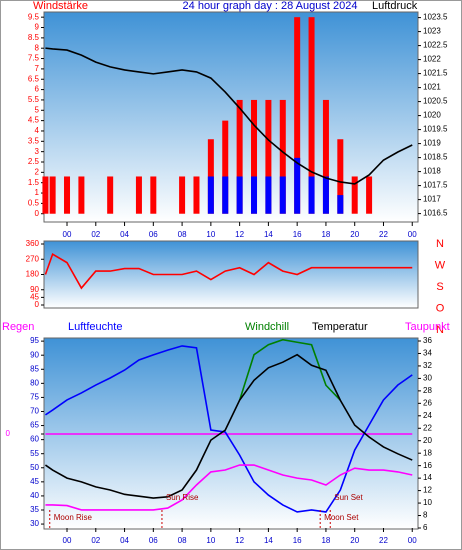 The height and width of the screenshot is (550, 462). What do you see at coordinates (432, 143) in the screenshot?
I see `y2-tick-label: 1019` at bounding box center [432, 143].